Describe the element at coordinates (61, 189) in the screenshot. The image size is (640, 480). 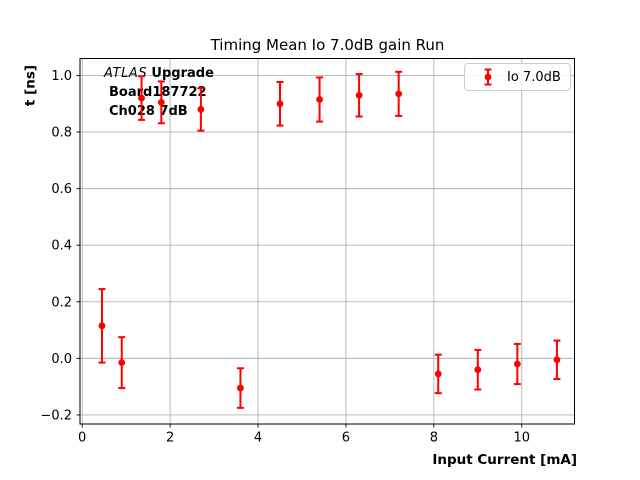
I see `y-tick-label: 0.6` at that location.